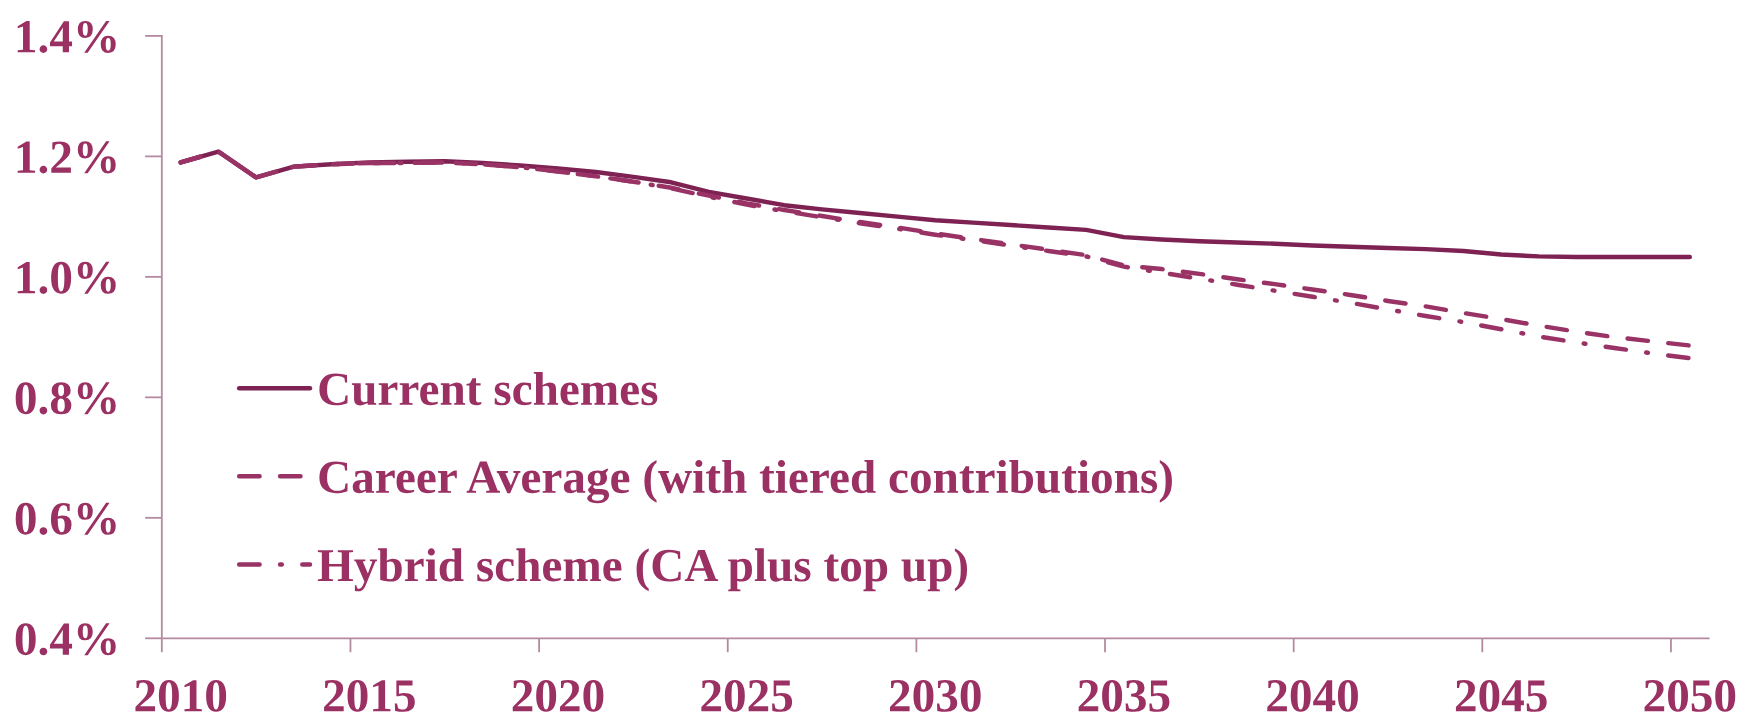 This screenshot has height=718, width=1740. I want to click on x-tick-label: 2045, so click(1501, 695).